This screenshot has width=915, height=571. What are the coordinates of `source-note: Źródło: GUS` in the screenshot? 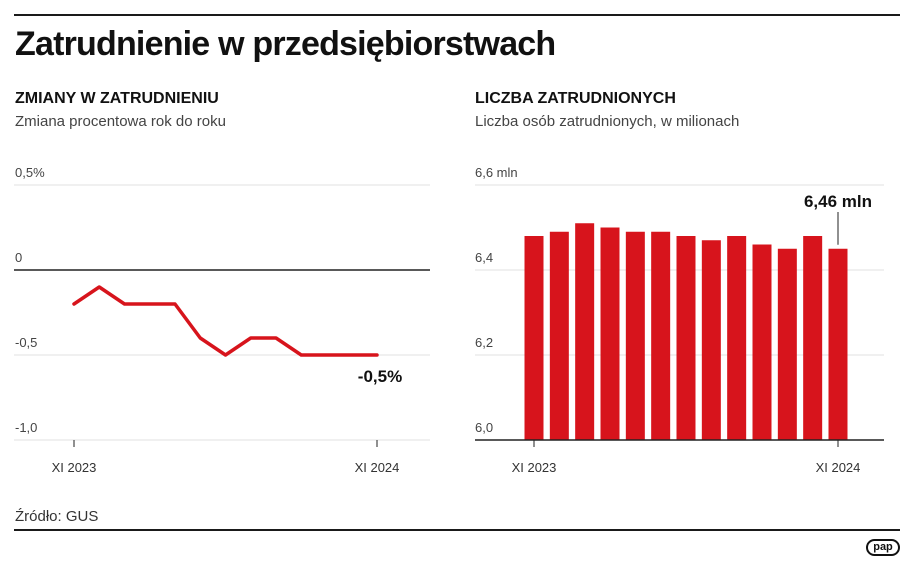 It's located at (57, 516).